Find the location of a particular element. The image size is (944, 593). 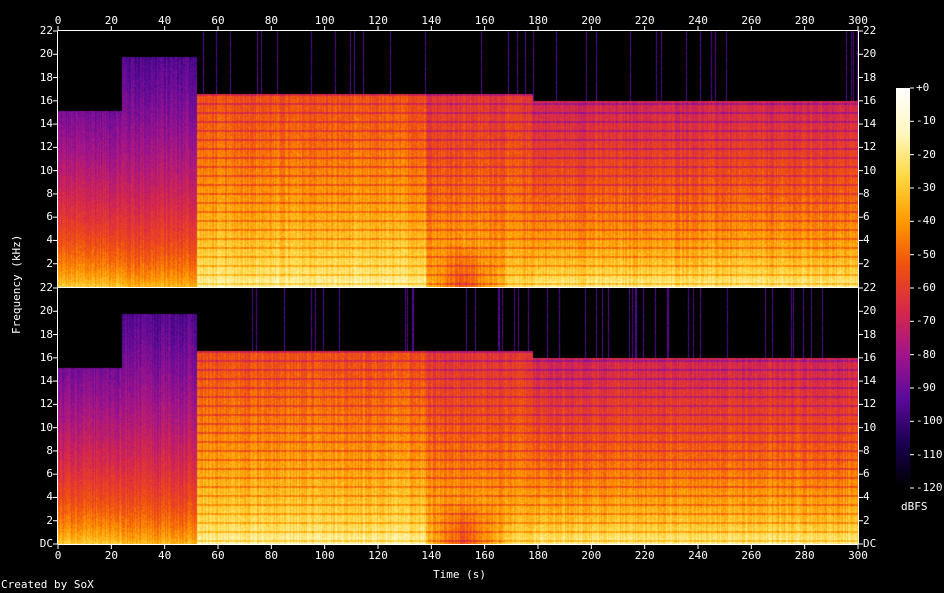

colorbar-tick-label: -70 is located at coordinates (926, 321).